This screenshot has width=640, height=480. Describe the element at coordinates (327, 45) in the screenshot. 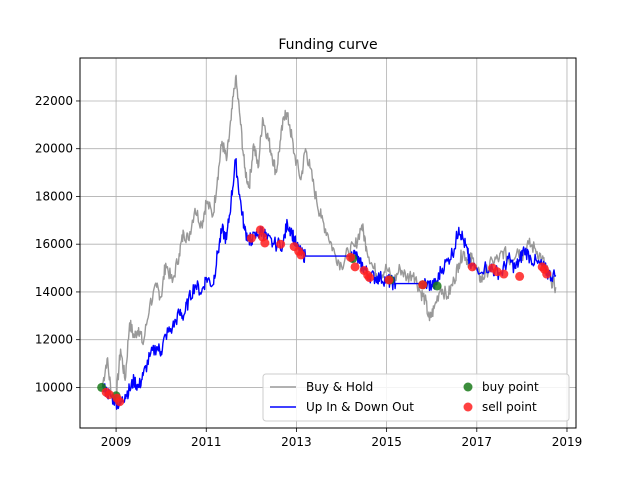

I see `chart-title: Funding curve` at that location.